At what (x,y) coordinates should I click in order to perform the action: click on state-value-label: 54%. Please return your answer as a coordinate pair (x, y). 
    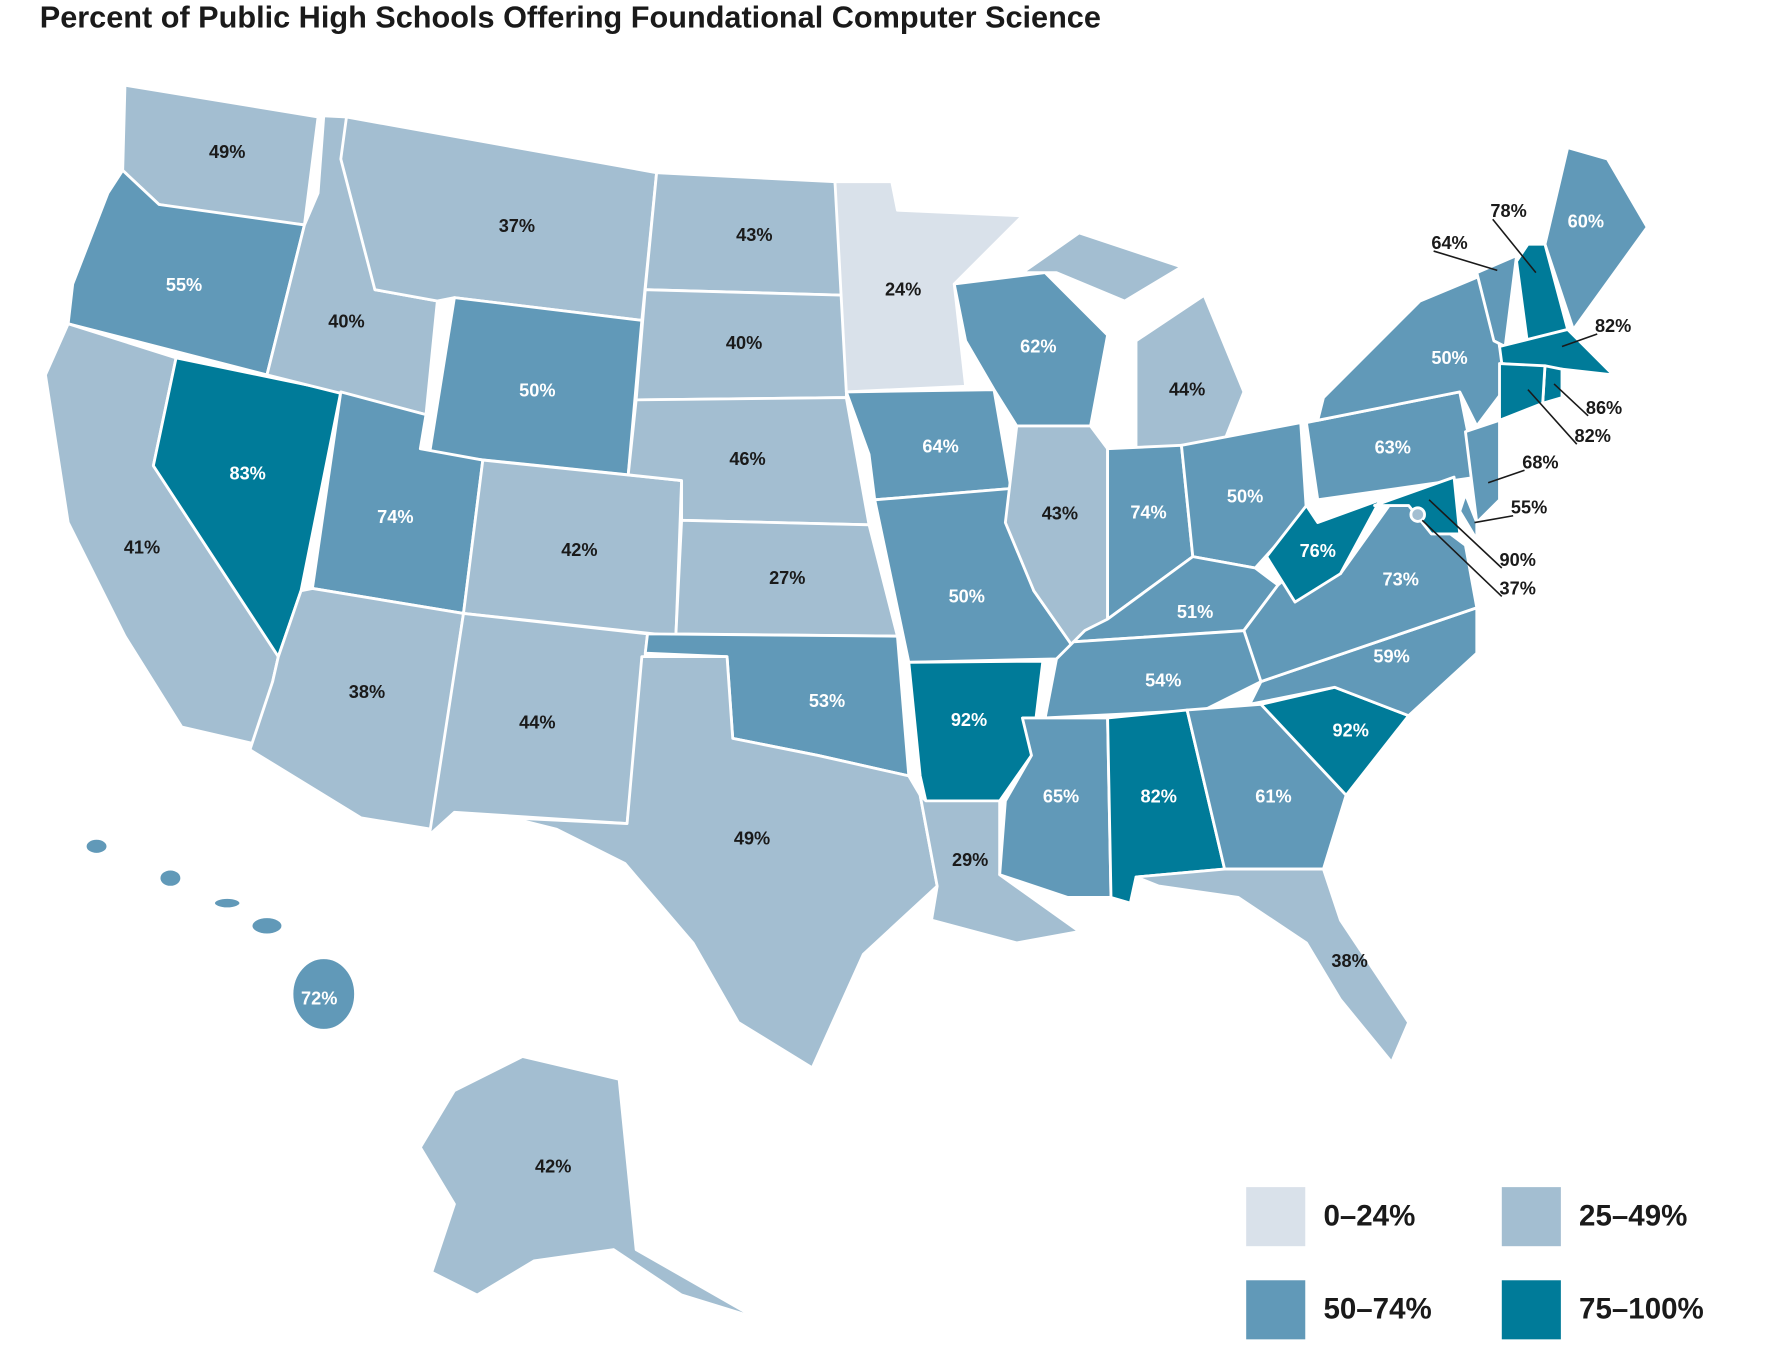
    Looking at the image, I should click on (1163, 680).